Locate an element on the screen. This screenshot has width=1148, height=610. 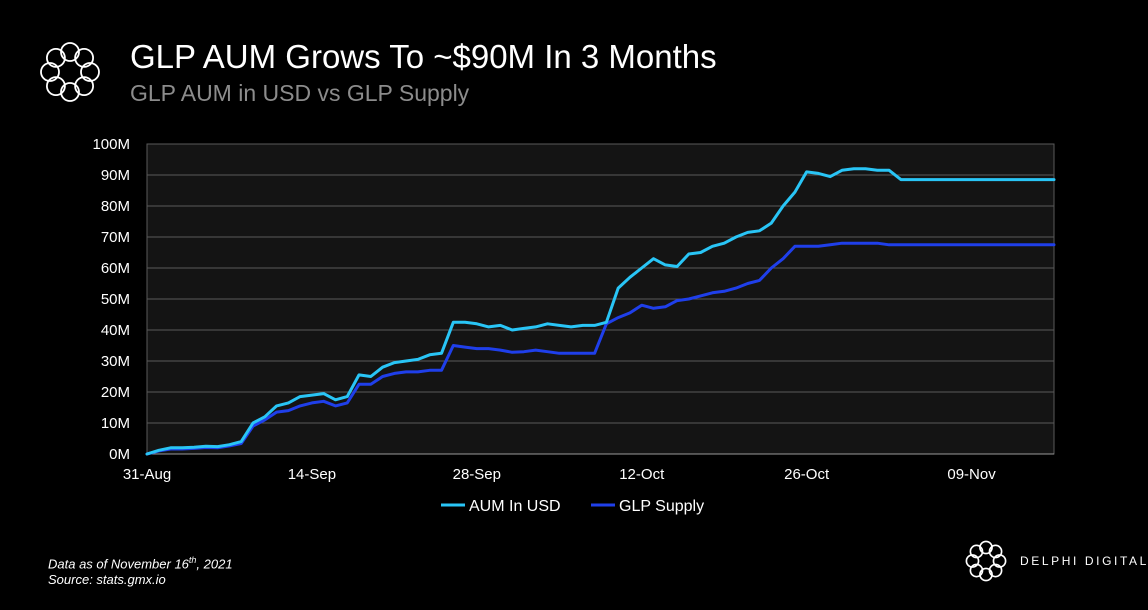
y-tick-label: 60M is located at coordinates (115, 268).